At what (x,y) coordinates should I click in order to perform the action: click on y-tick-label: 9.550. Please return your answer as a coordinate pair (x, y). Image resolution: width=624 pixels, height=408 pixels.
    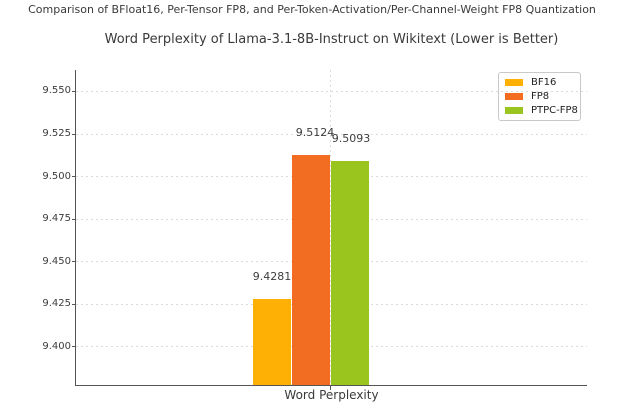
    Looking at the image, I should click on (56, 91).